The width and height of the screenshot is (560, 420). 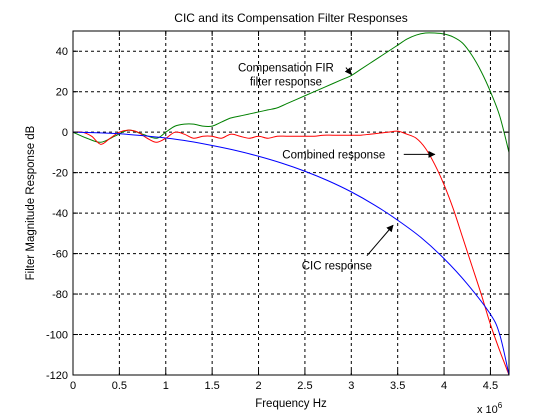 I want to click on x-tick-label: 1.5, so click(x=212, y=386).